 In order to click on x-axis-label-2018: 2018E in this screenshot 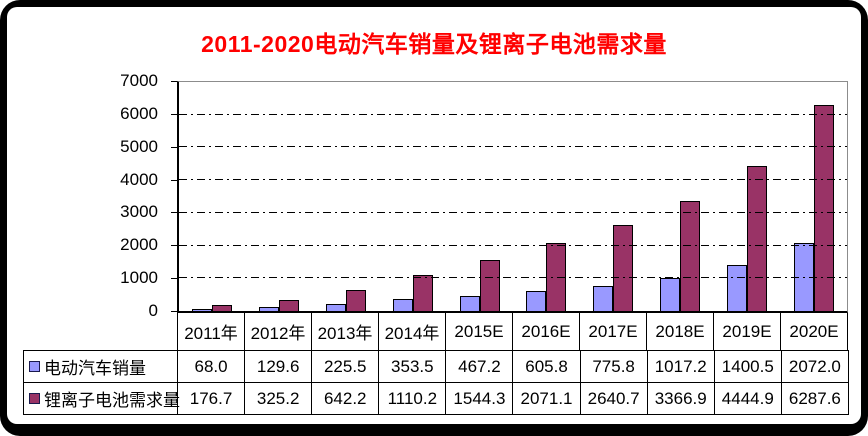, I will do `click(680, 331)`.